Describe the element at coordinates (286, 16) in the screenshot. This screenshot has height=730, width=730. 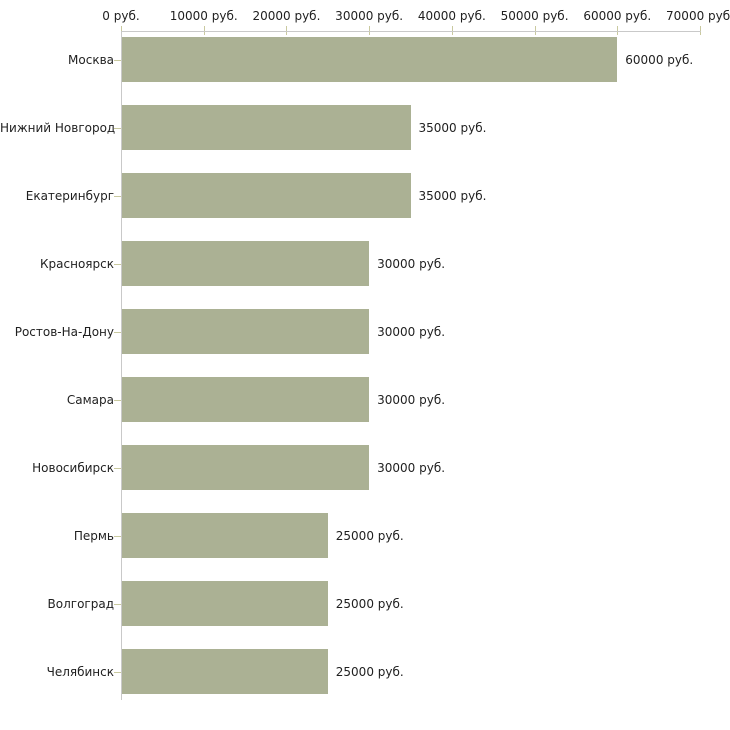
I see `x-axis-tick-label: 20000 руб.` at that location.